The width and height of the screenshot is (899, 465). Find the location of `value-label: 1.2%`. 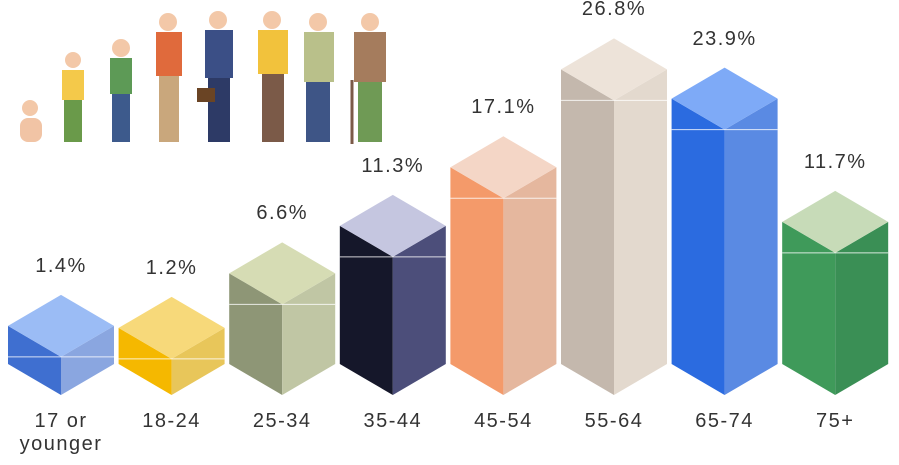

value-label: 1.2% is located at coordinates (172, 268).